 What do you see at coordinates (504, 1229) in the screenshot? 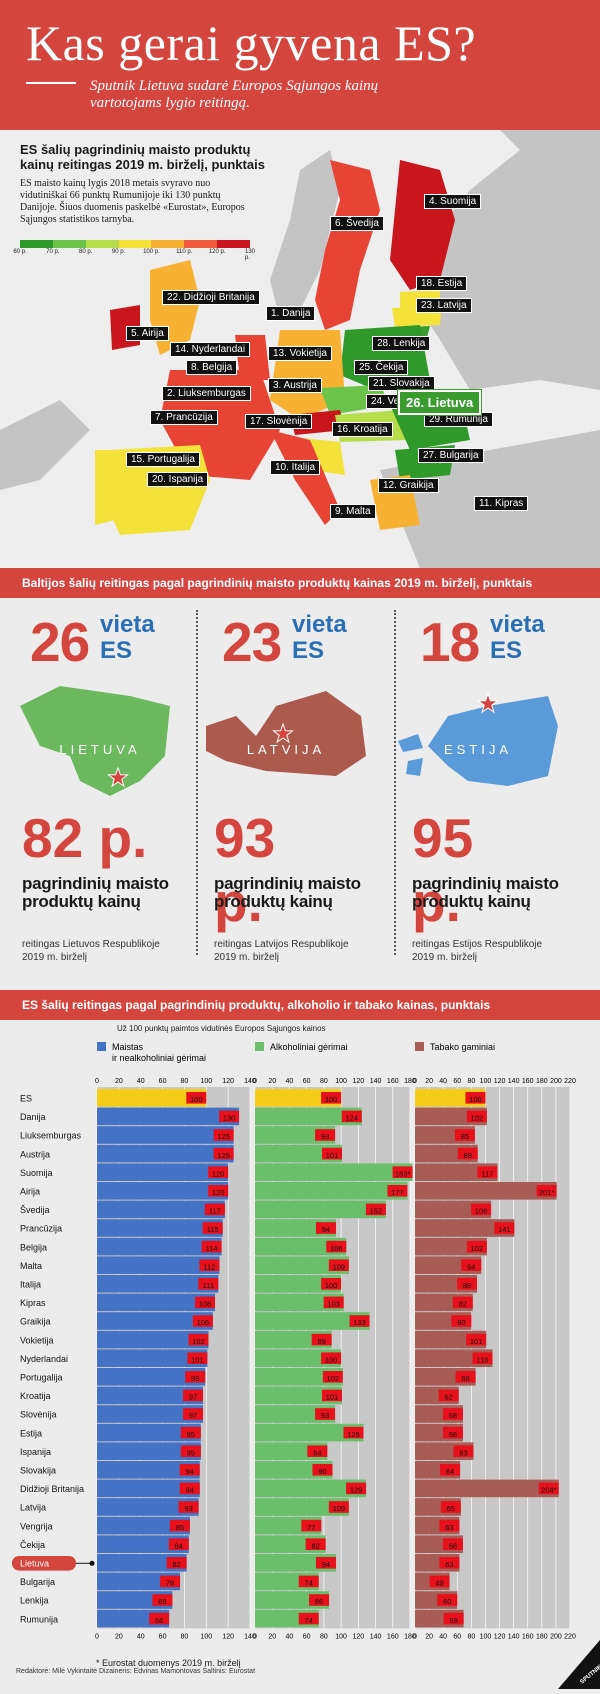
I see `value-label: 141` at bounding box center [504, 1229].